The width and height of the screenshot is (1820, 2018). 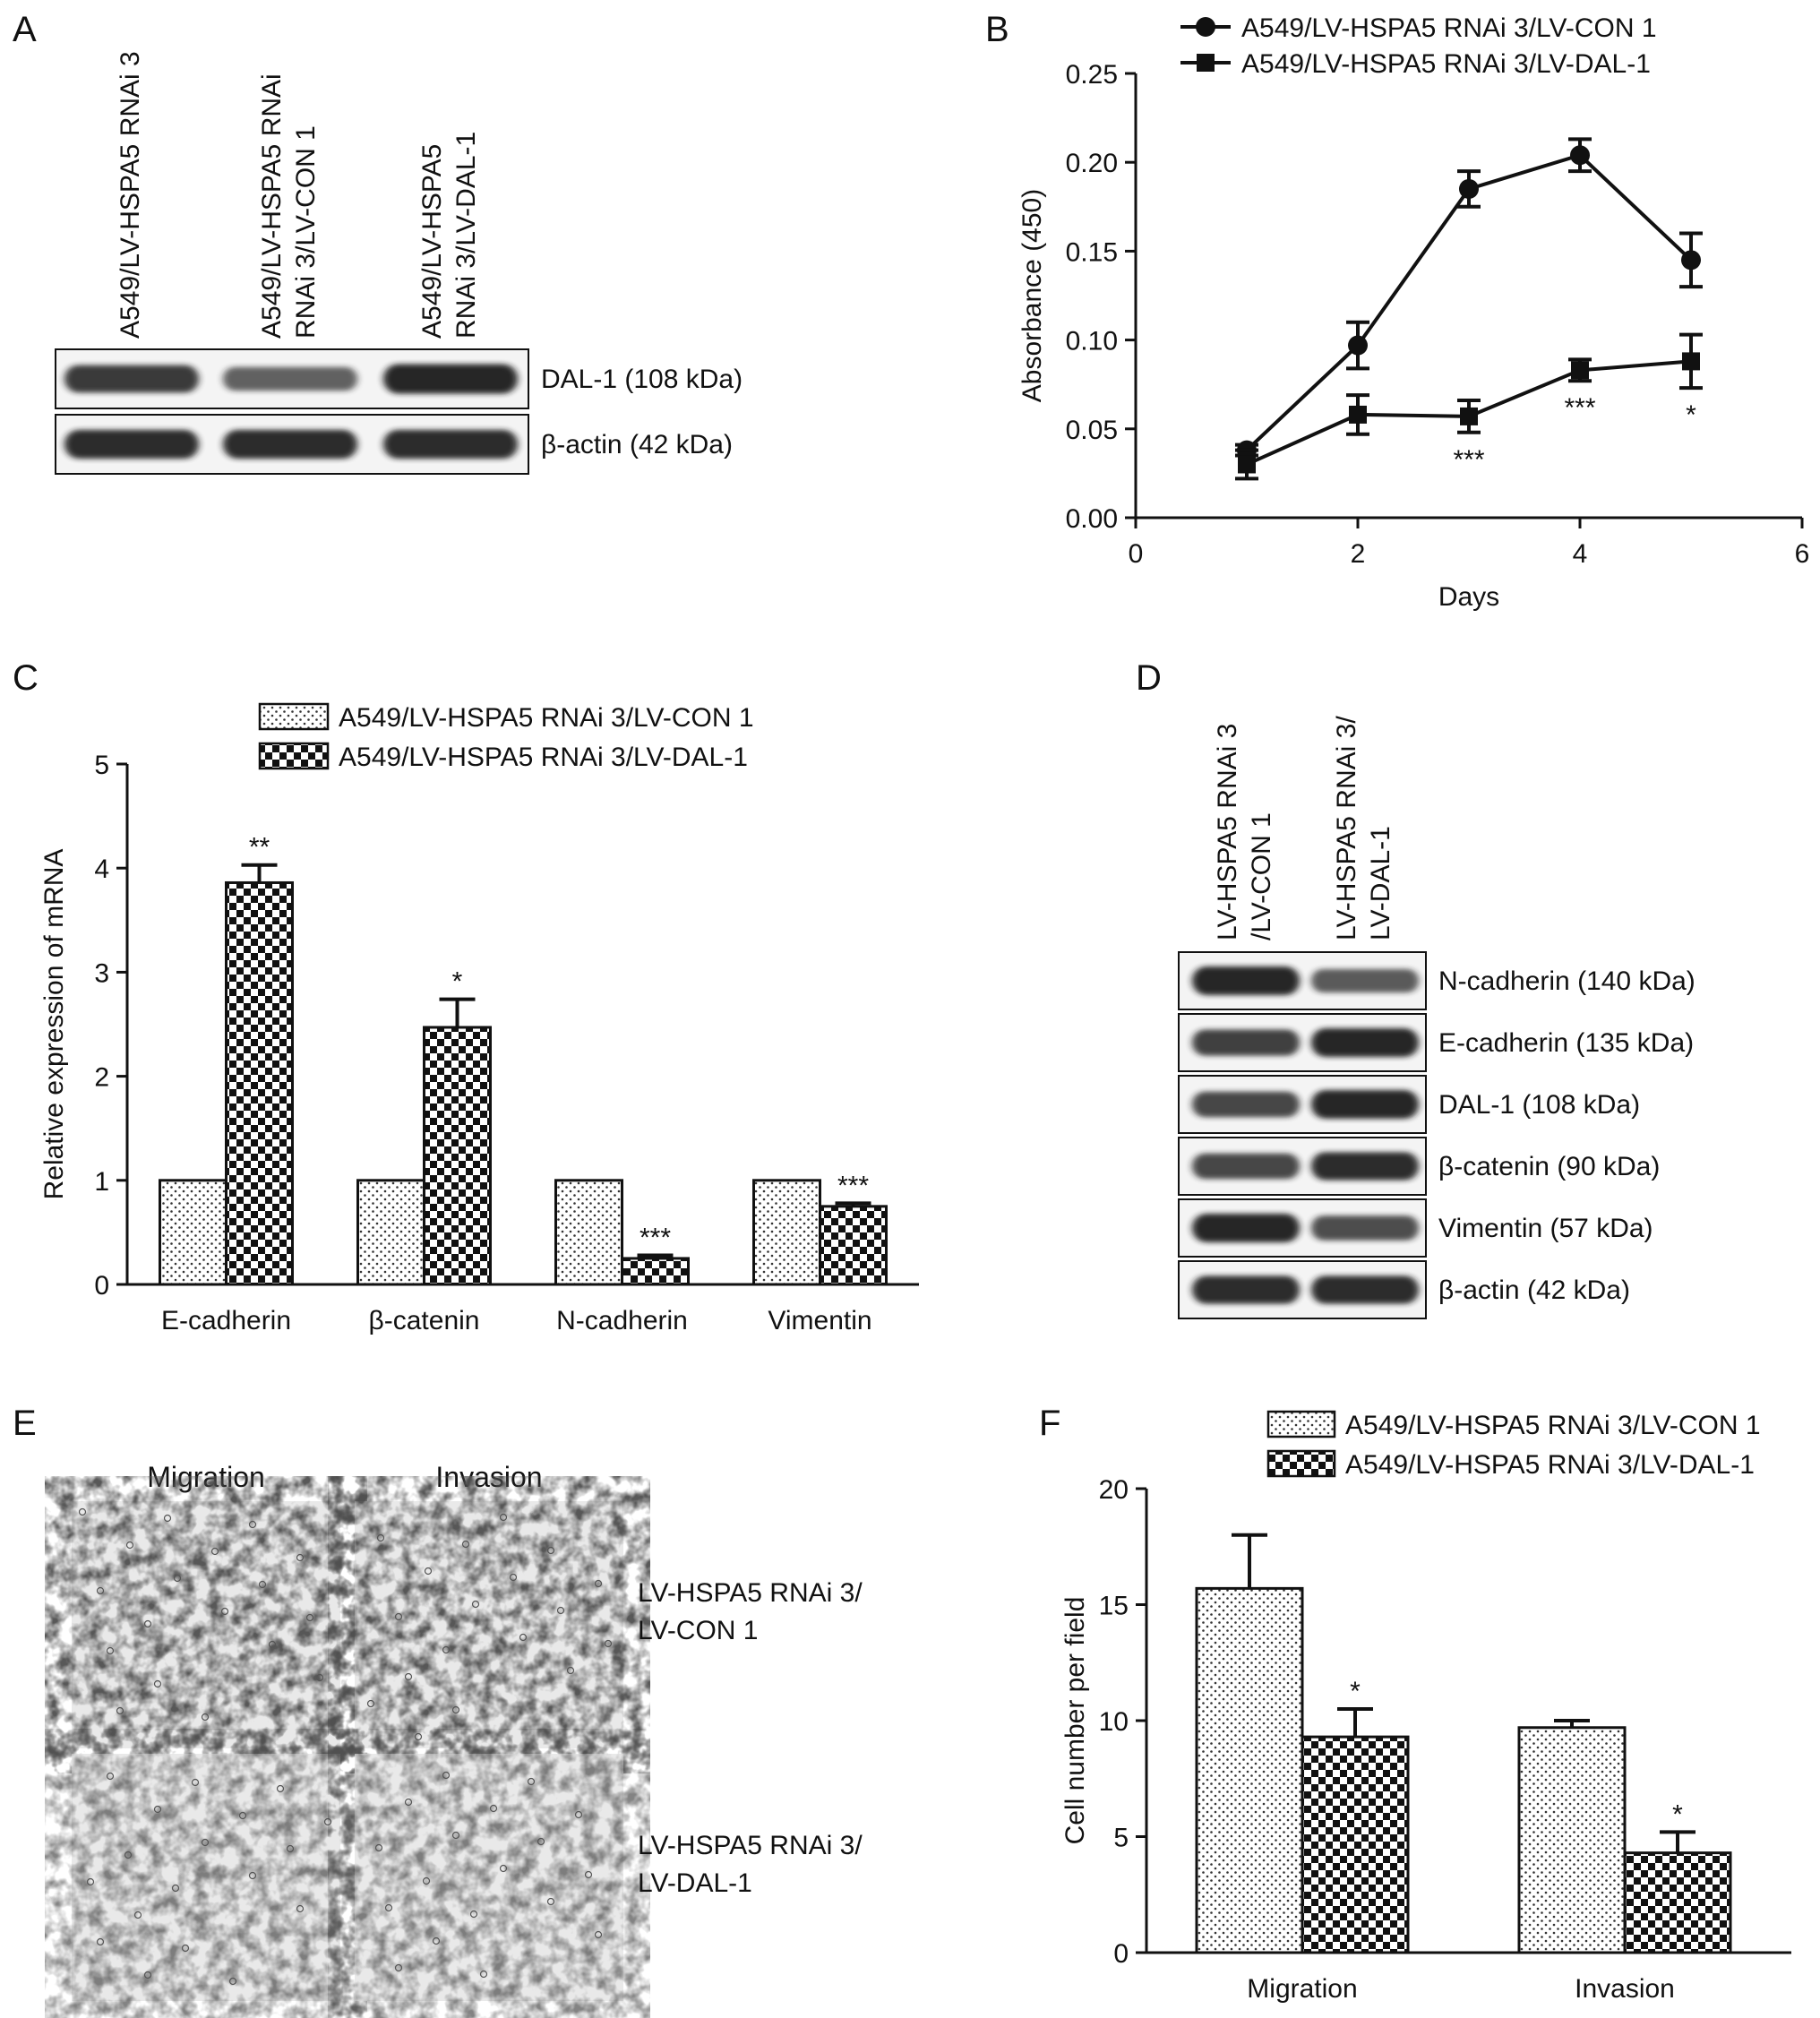 What do you see at coordinates (466, 236) in the screenshot?
I see `lane-header-label: RNAi 3/LV-DAL-1` at bounding box center [466, 236].